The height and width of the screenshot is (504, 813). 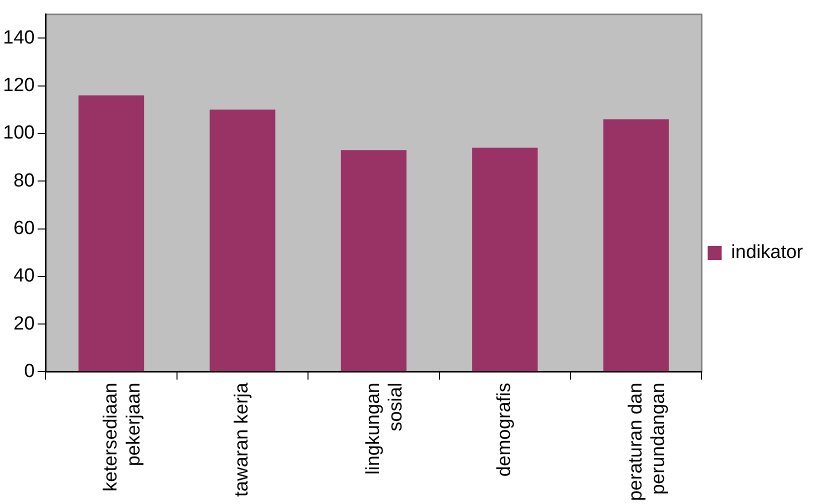 I want to click on x-tick-label: lingkungan sosial, so click(x=384, y=428).